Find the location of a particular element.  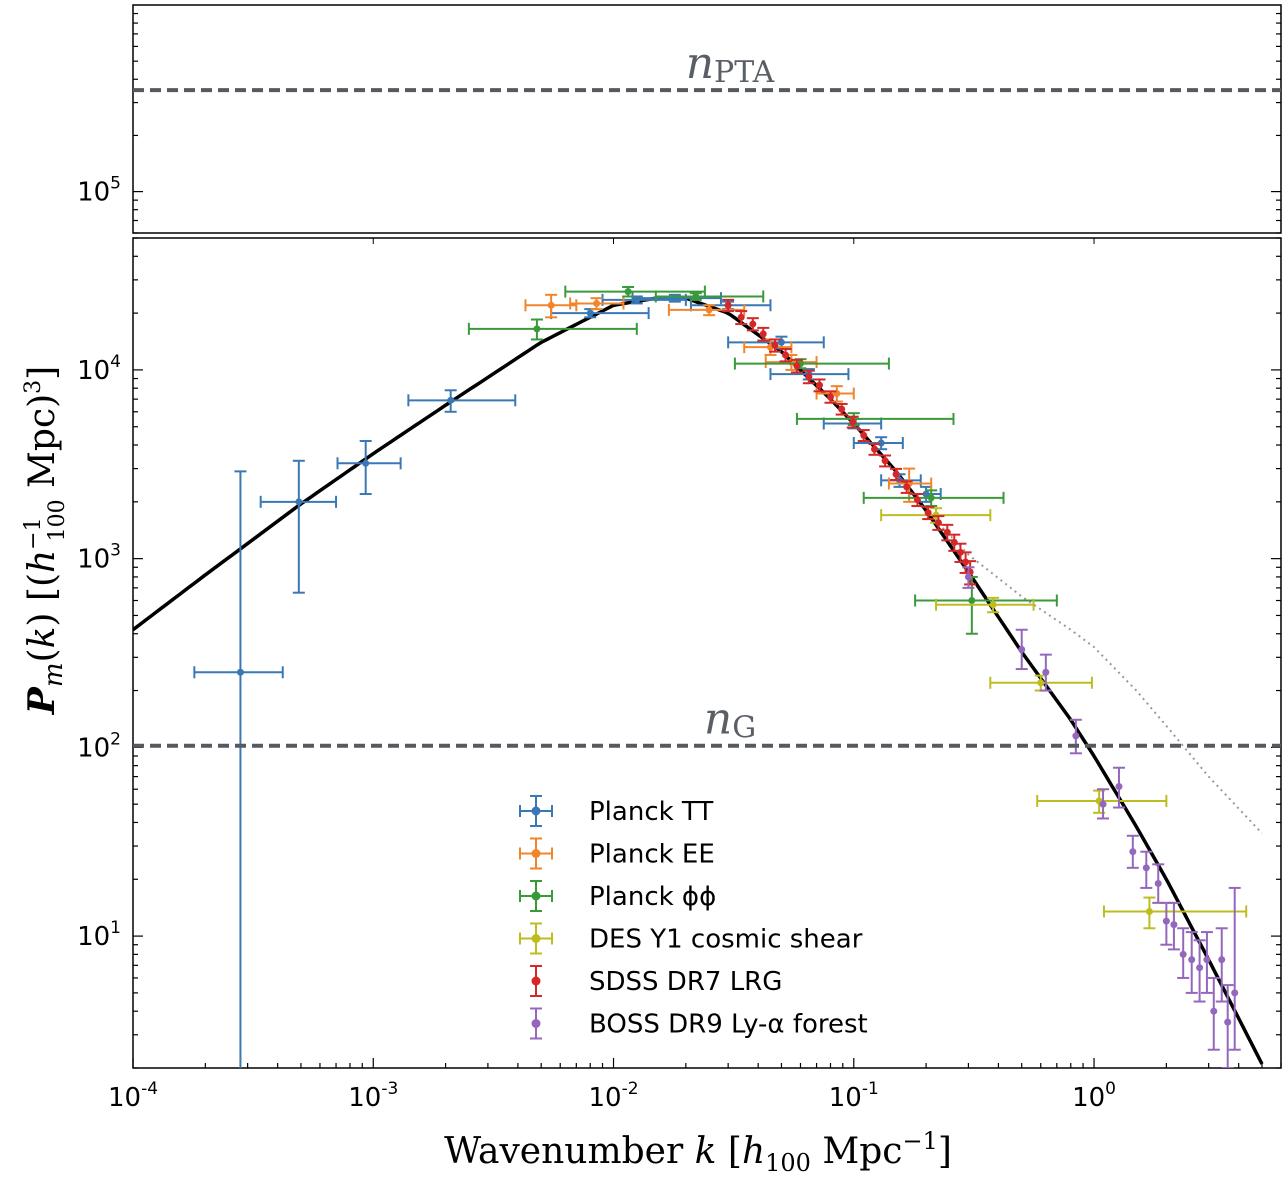

reference-label-nG: nG is located at coordinates (730, 720).